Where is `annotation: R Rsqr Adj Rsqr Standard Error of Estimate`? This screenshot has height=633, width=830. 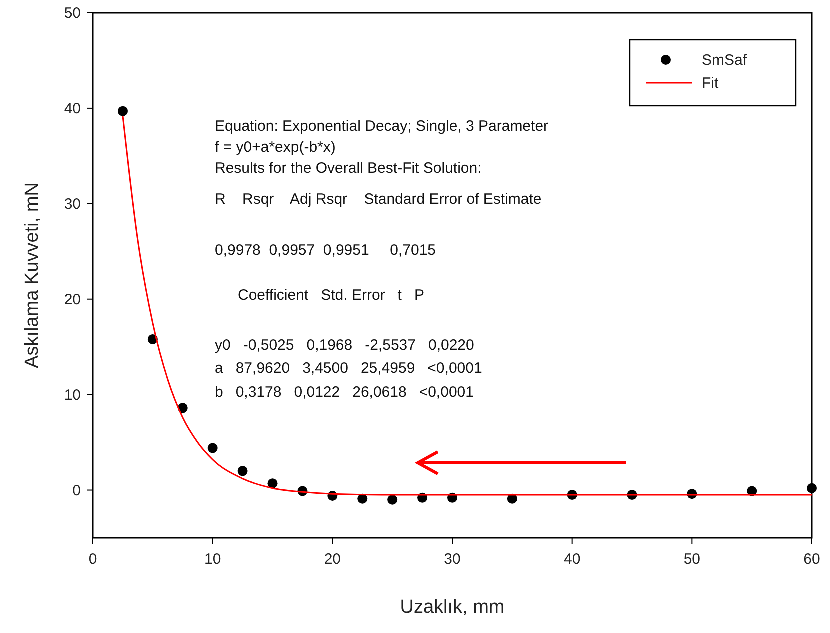 annotation: R Rsqr Adj Rsqr Standard Error of Estimate is located at coordinates (378, 199).